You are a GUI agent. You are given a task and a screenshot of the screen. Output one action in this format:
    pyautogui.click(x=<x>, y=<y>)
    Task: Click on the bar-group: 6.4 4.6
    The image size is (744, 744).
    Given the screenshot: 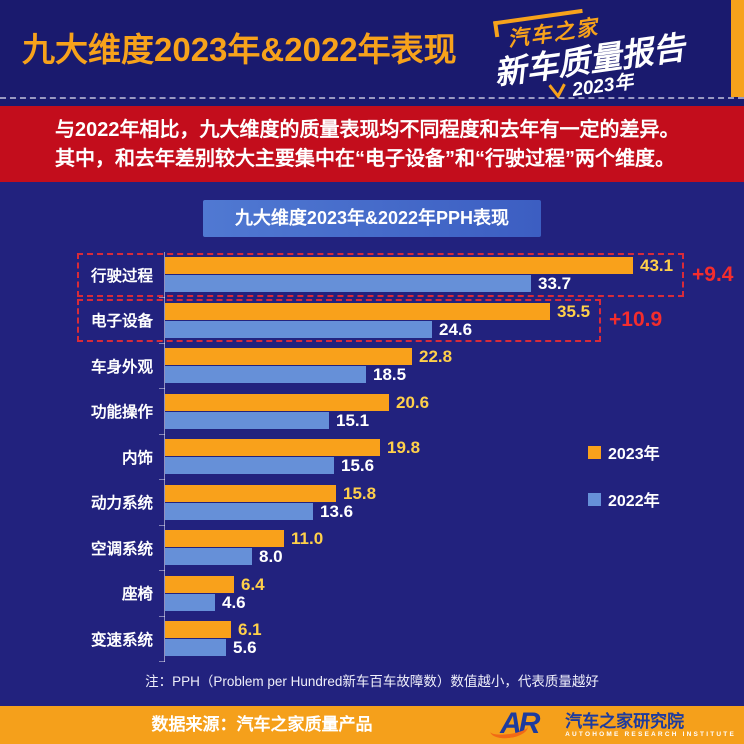 What is the action you would take?
    pyautogui.click(x=451, y=593)
    